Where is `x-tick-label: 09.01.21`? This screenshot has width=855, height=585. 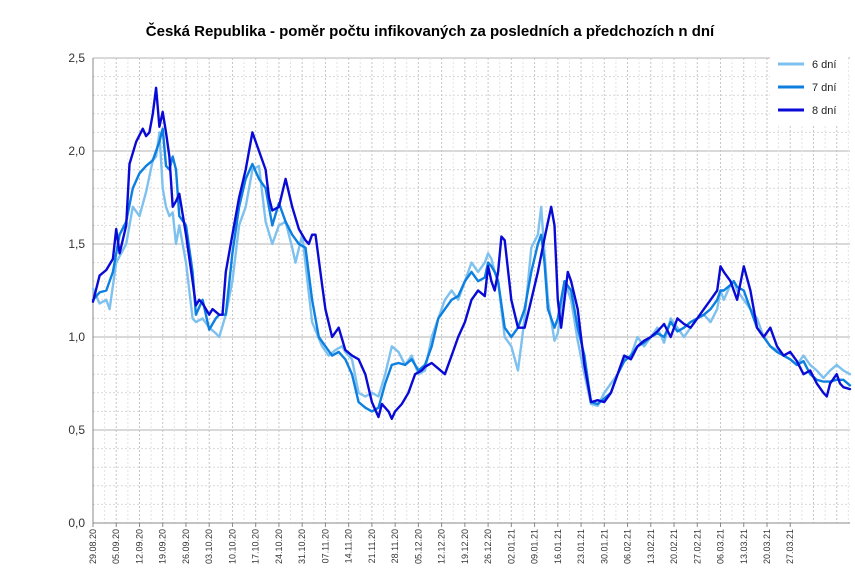 x-tick-label: 09.01.21 is located at coordinates (535, 546).